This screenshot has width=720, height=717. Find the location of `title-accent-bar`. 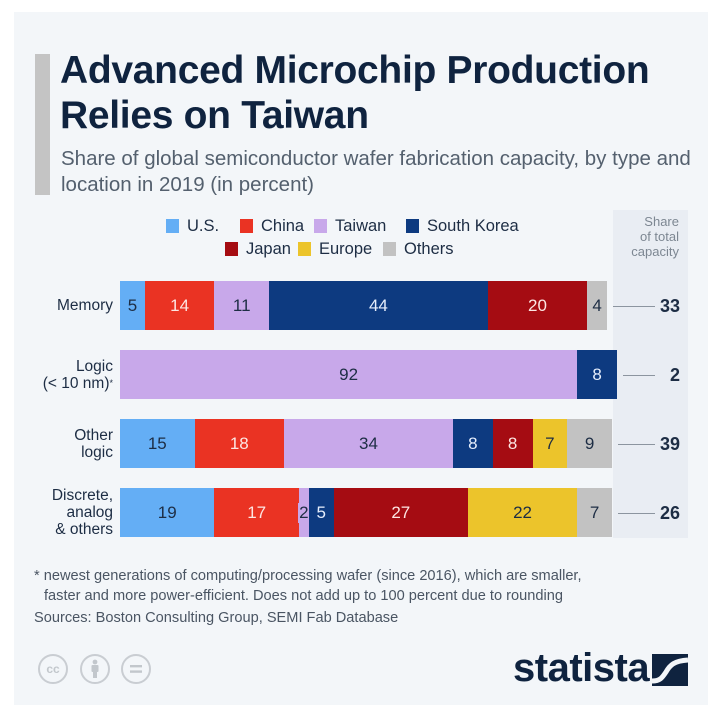

title-accent-bar is located at coordinates (42, 124).